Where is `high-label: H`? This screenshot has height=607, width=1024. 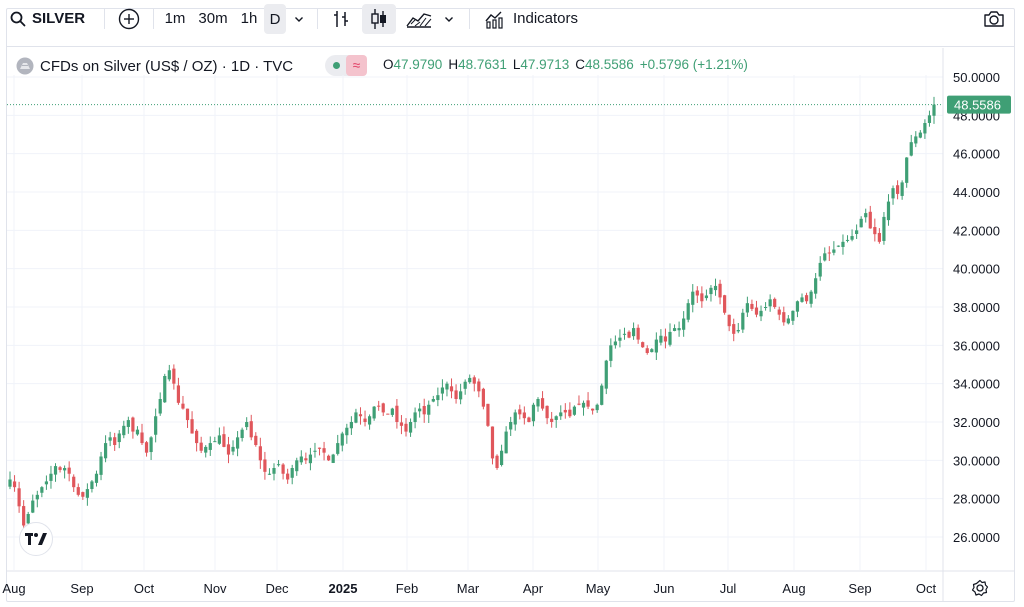 high-label: H is located at coordinates (453, 64).